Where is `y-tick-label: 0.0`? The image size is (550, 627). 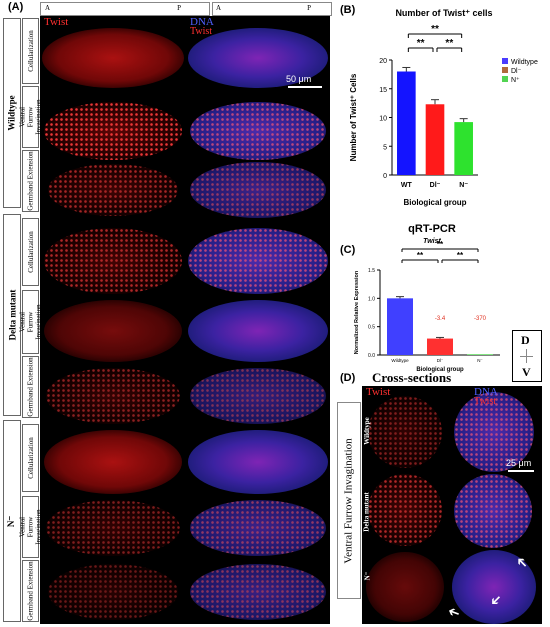 y-tick-label: 0.0 is located at coordinates (371, 356).